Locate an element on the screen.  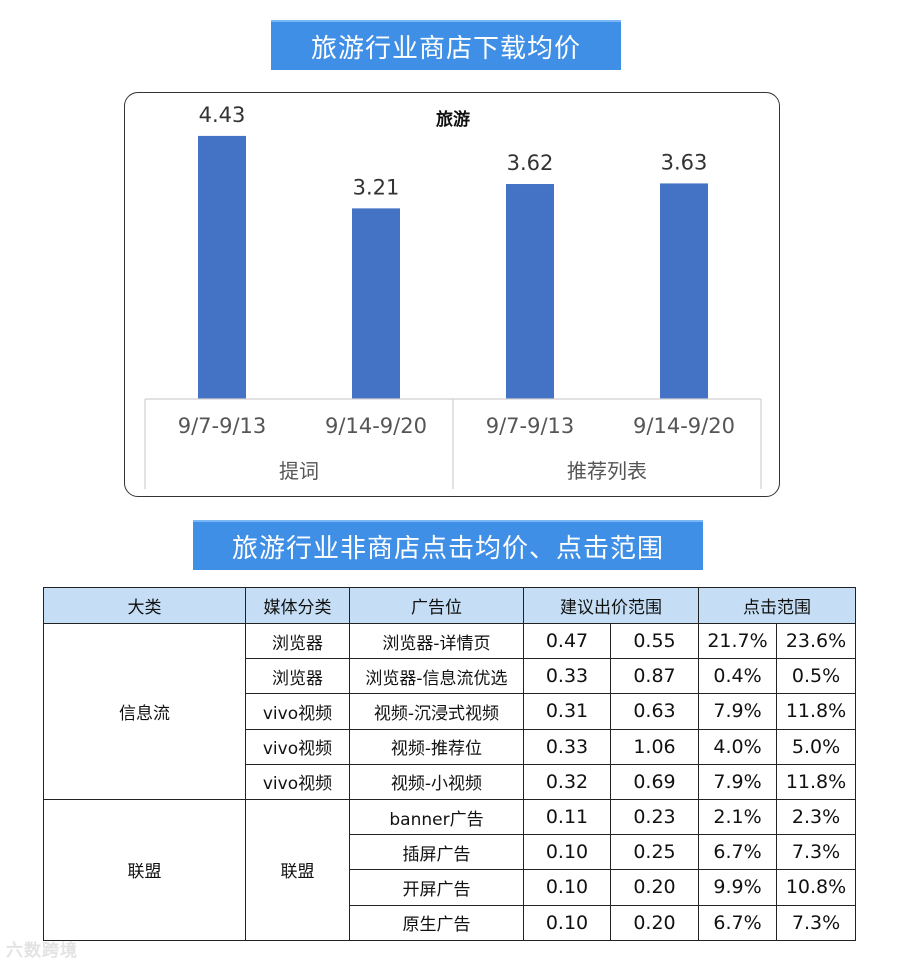
ad-slot-cell: 插屏广告 is located at coordinates (436, 852).